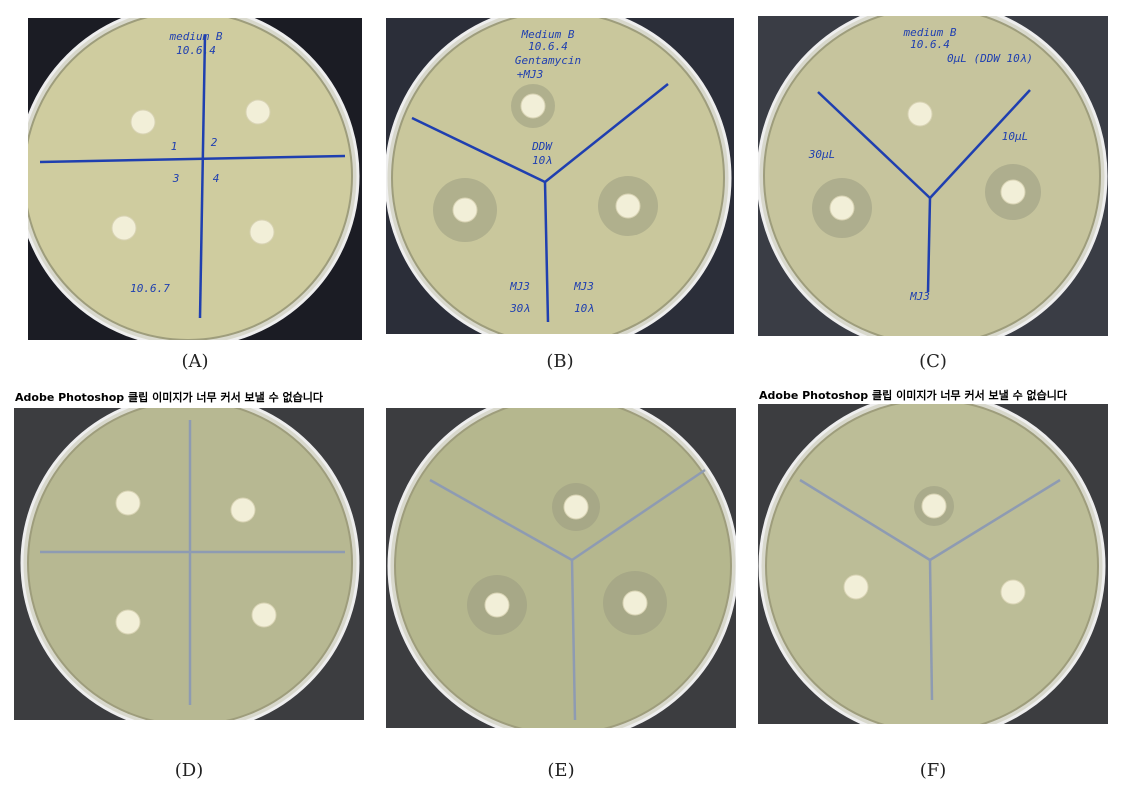  Describe the element at coordinates (189, 770) in the screenshot. I see `panel-label: (D)` at that location.